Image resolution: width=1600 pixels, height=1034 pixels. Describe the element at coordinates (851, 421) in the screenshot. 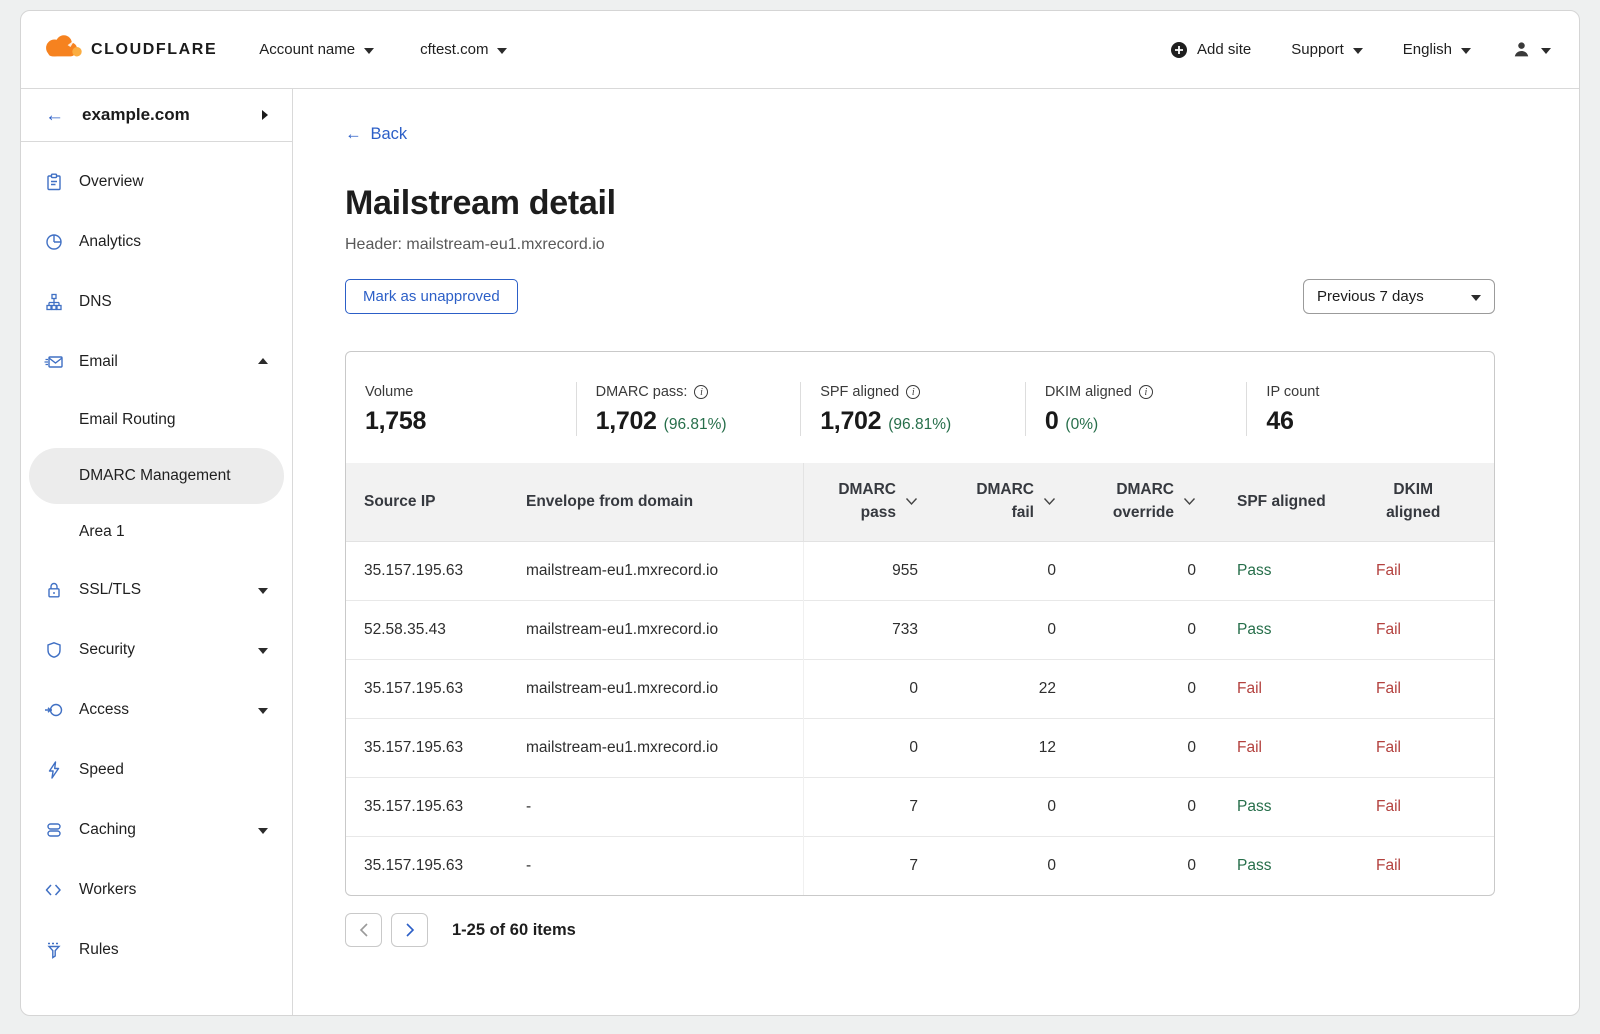

I see `stat-value: 1,702` at that location.